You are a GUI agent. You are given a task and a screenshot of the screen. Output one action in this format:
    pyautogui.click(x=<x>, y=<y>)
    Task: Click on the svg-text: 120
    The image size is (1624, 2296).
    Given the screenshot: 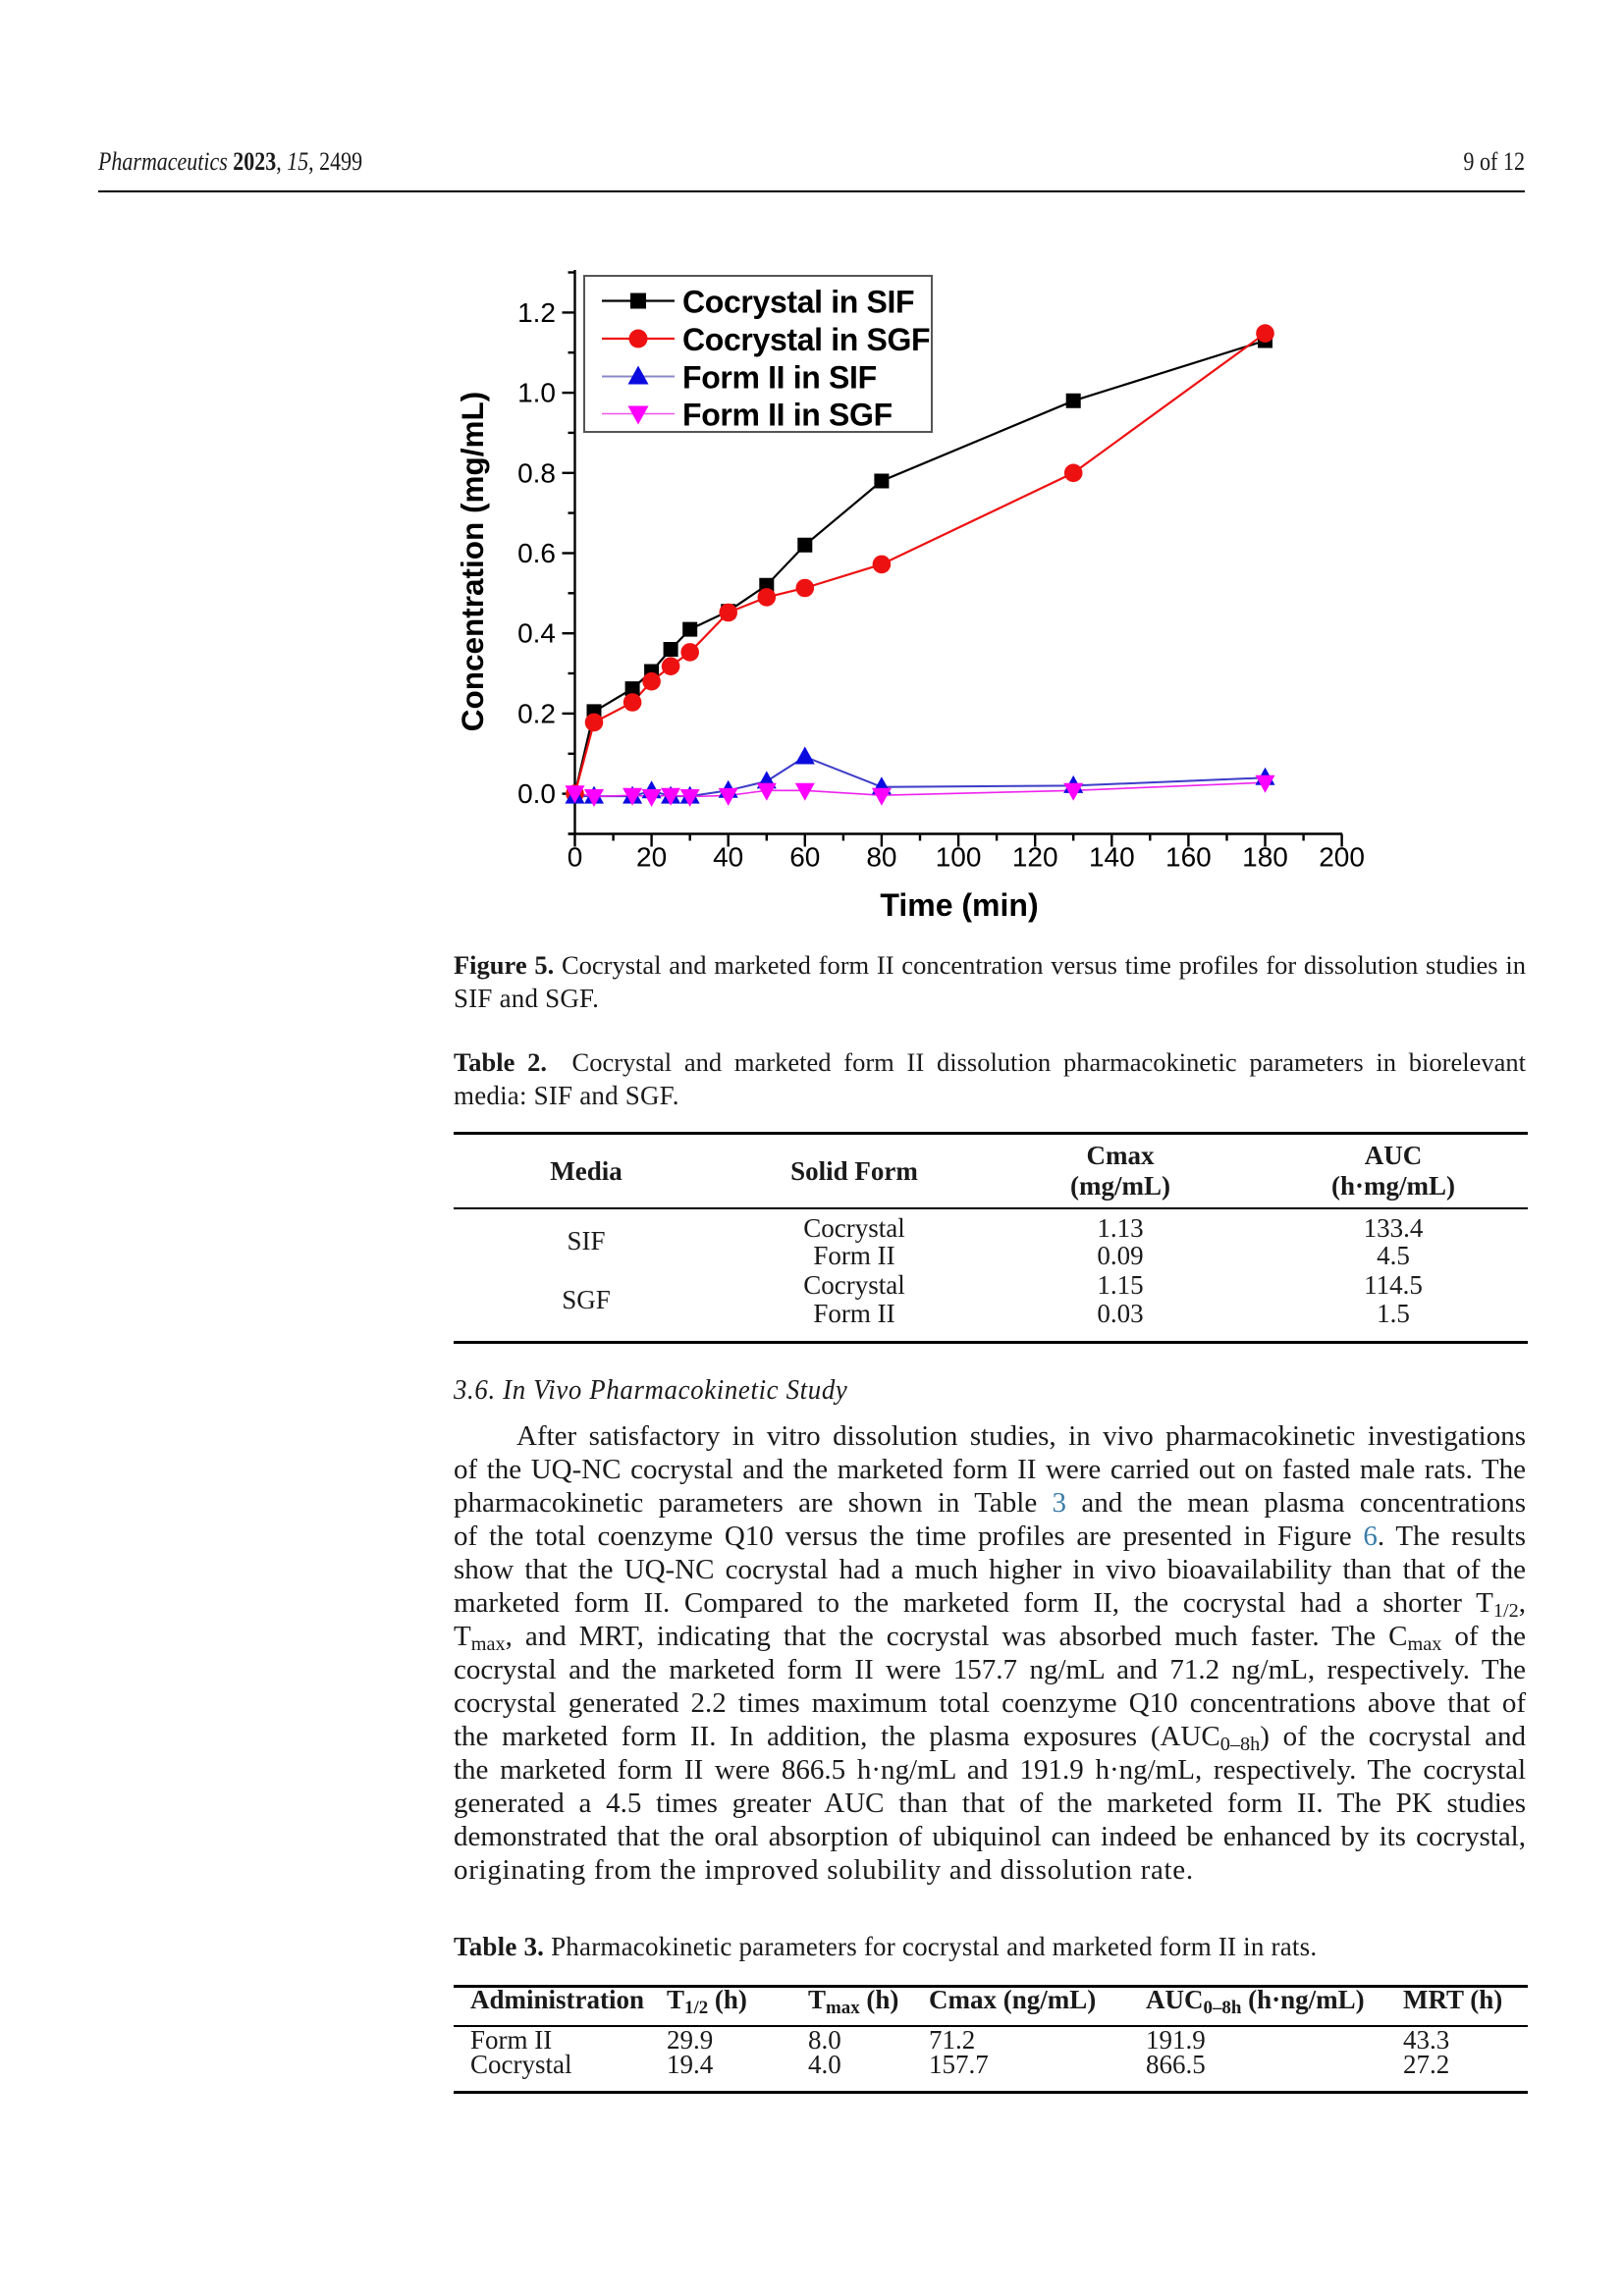 What is the action you would take?
    pyautogui.click(x=1035, y=858)
    